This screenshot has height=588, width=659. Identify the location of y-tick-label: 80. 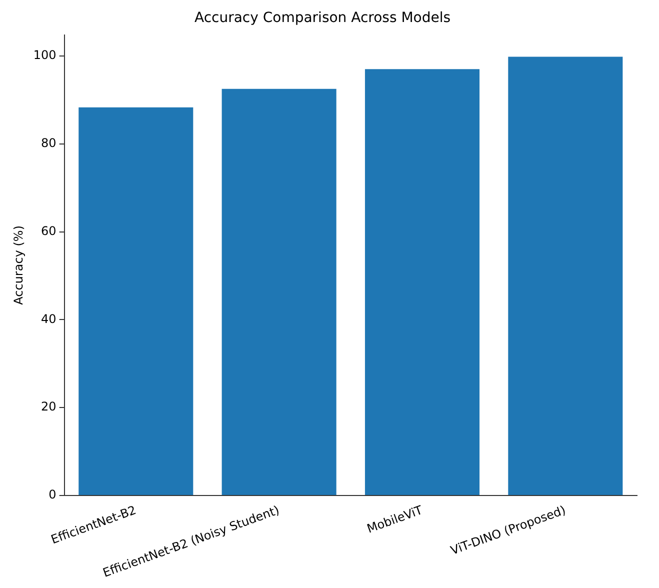
(48, 143).